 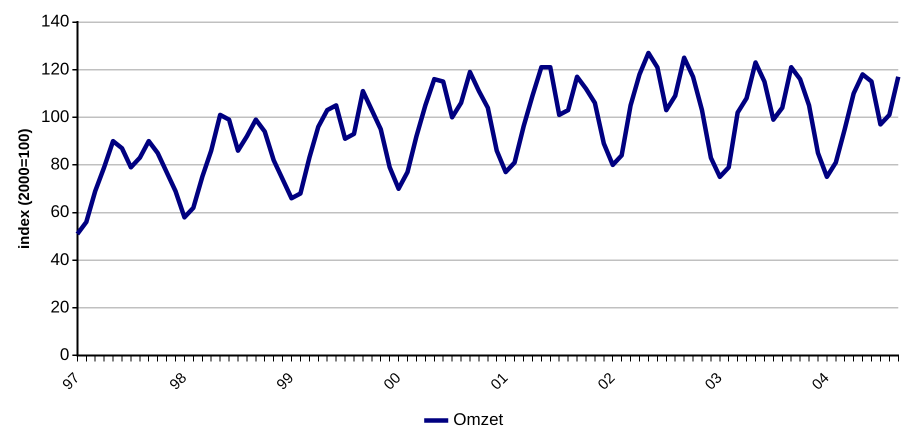 What do you see at coordinates (714, 382) in the screenshot?
I see `x-tick-label: 03` at bounding box center [714, 382].